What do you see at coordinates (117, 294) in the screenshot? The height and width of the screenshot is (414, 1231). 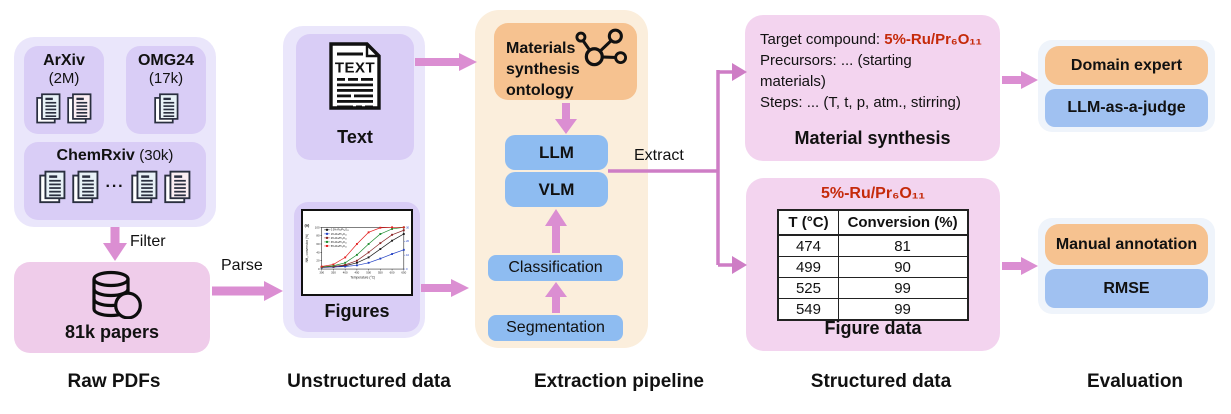 I see `database-icon` at bounding box center [117, 294].